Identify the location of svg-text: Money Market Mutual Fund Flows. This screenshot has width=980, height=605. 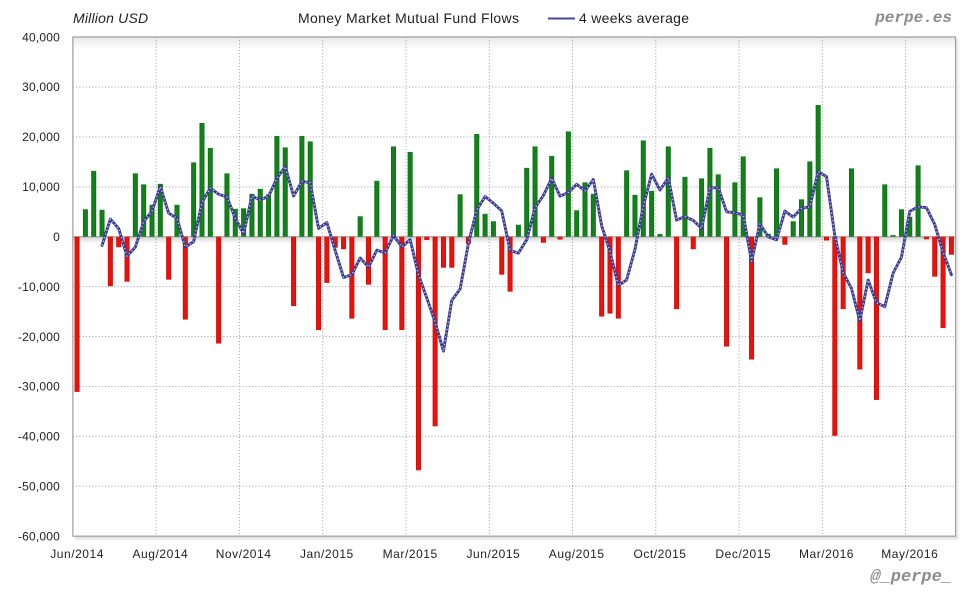
(408, 18).